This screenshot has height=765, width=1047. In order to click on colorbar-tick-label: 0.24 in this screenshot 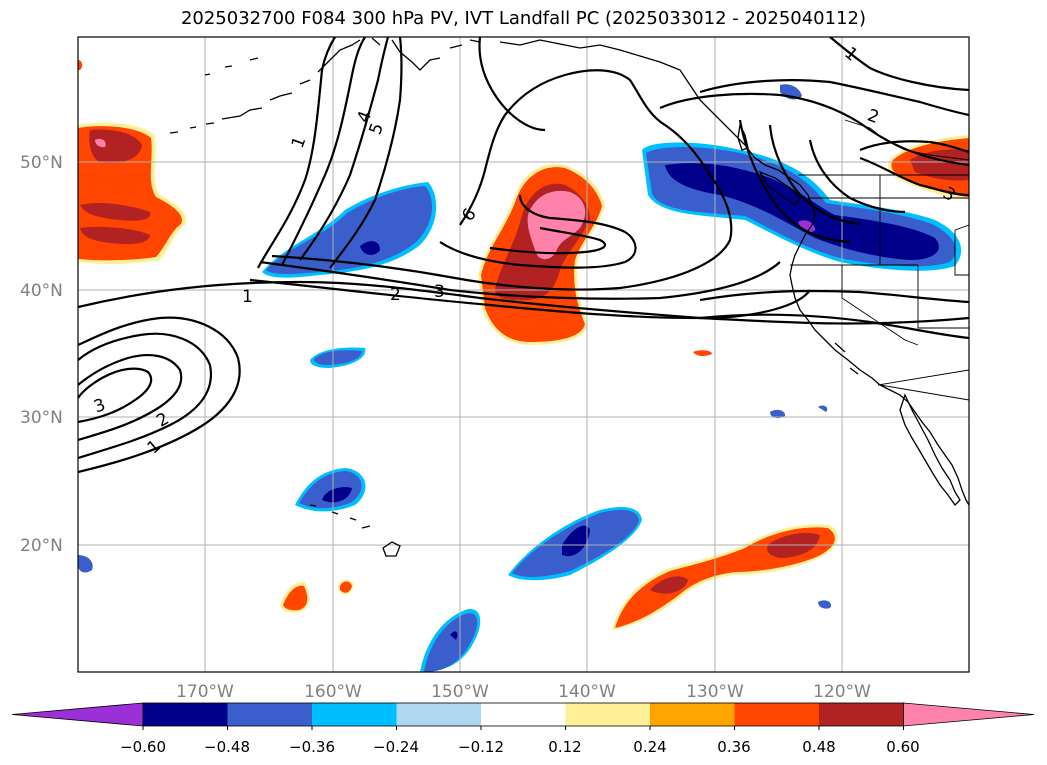, I will do `click(649, 747)`.